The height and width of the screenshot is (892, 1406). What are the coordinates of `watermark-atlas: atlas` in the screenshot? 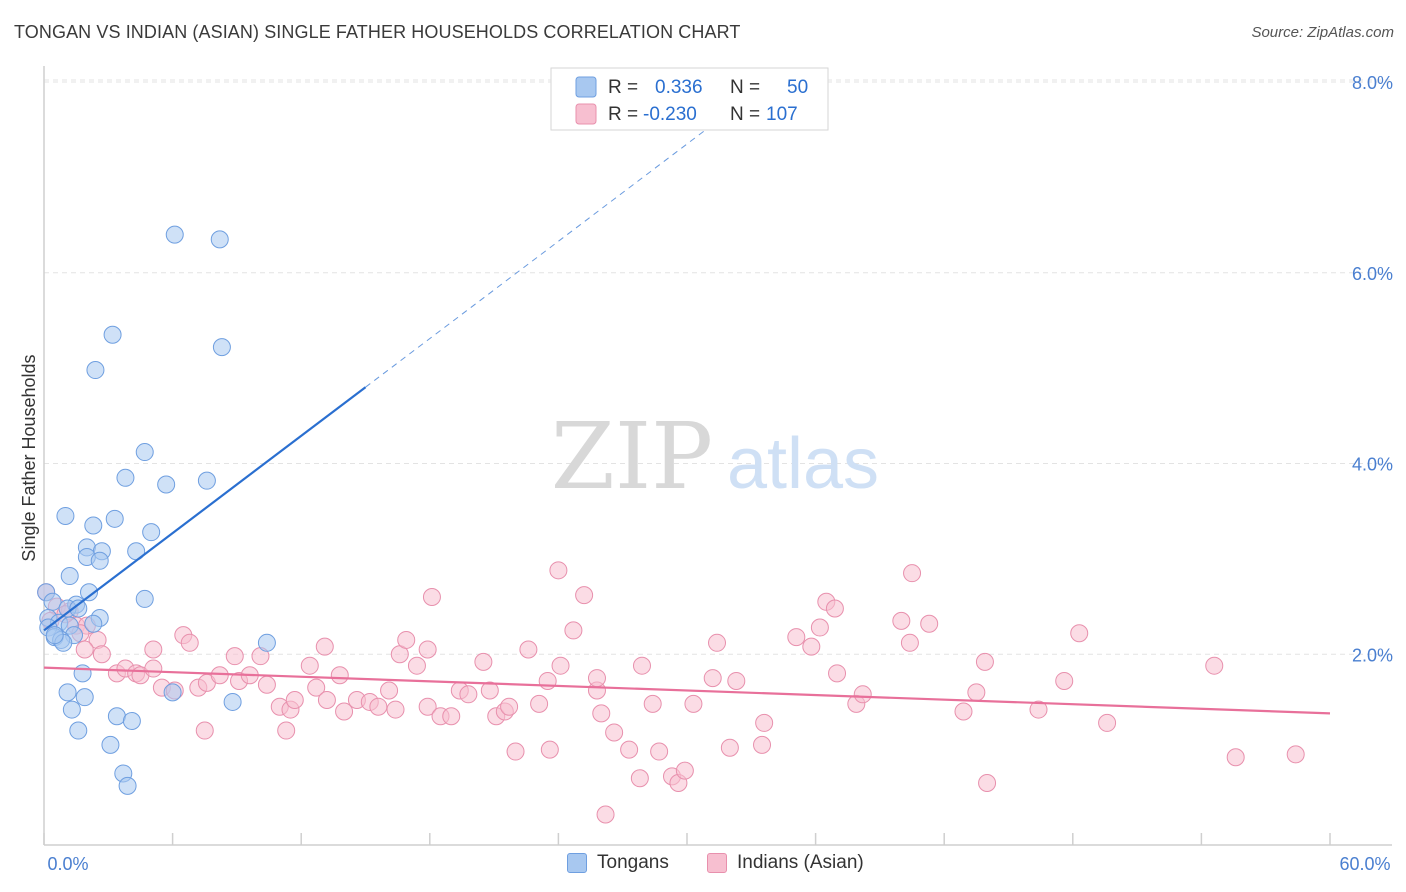 It's located at (803, 464).